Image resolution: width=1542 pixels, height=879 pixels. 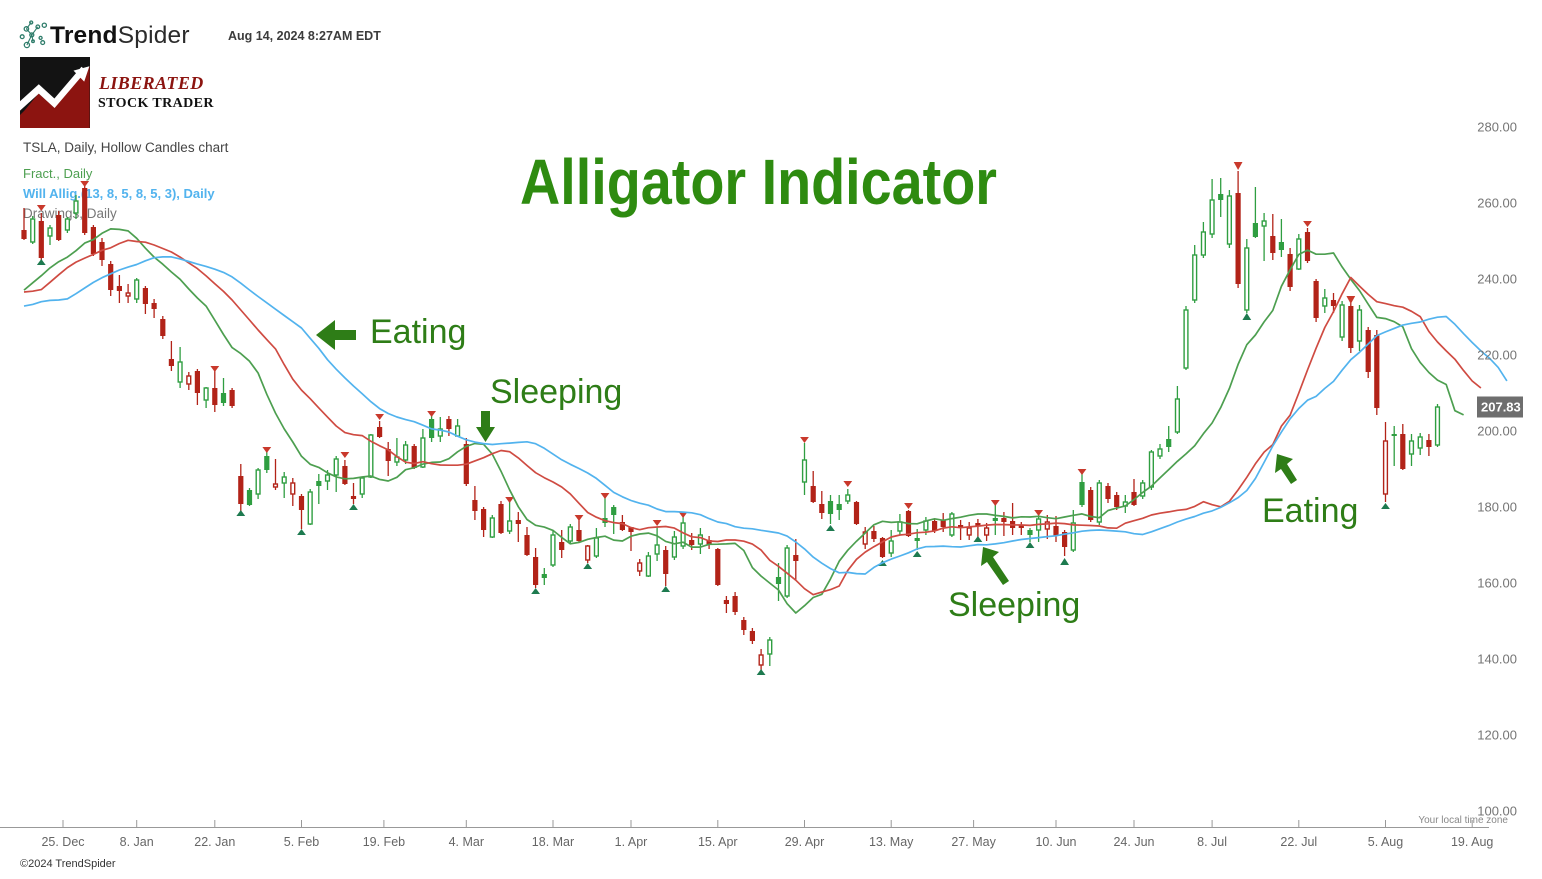 I want to click on svg-text: 10. Jun, so click(x=1055, y=842).